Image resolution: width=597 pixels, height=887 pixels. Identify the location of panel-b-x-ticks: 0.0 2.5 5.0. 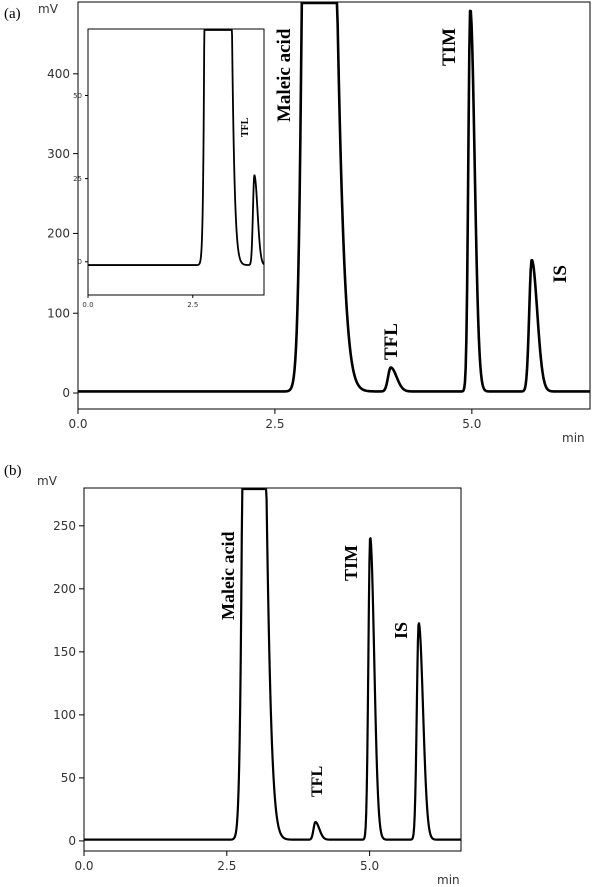
(226, 862).